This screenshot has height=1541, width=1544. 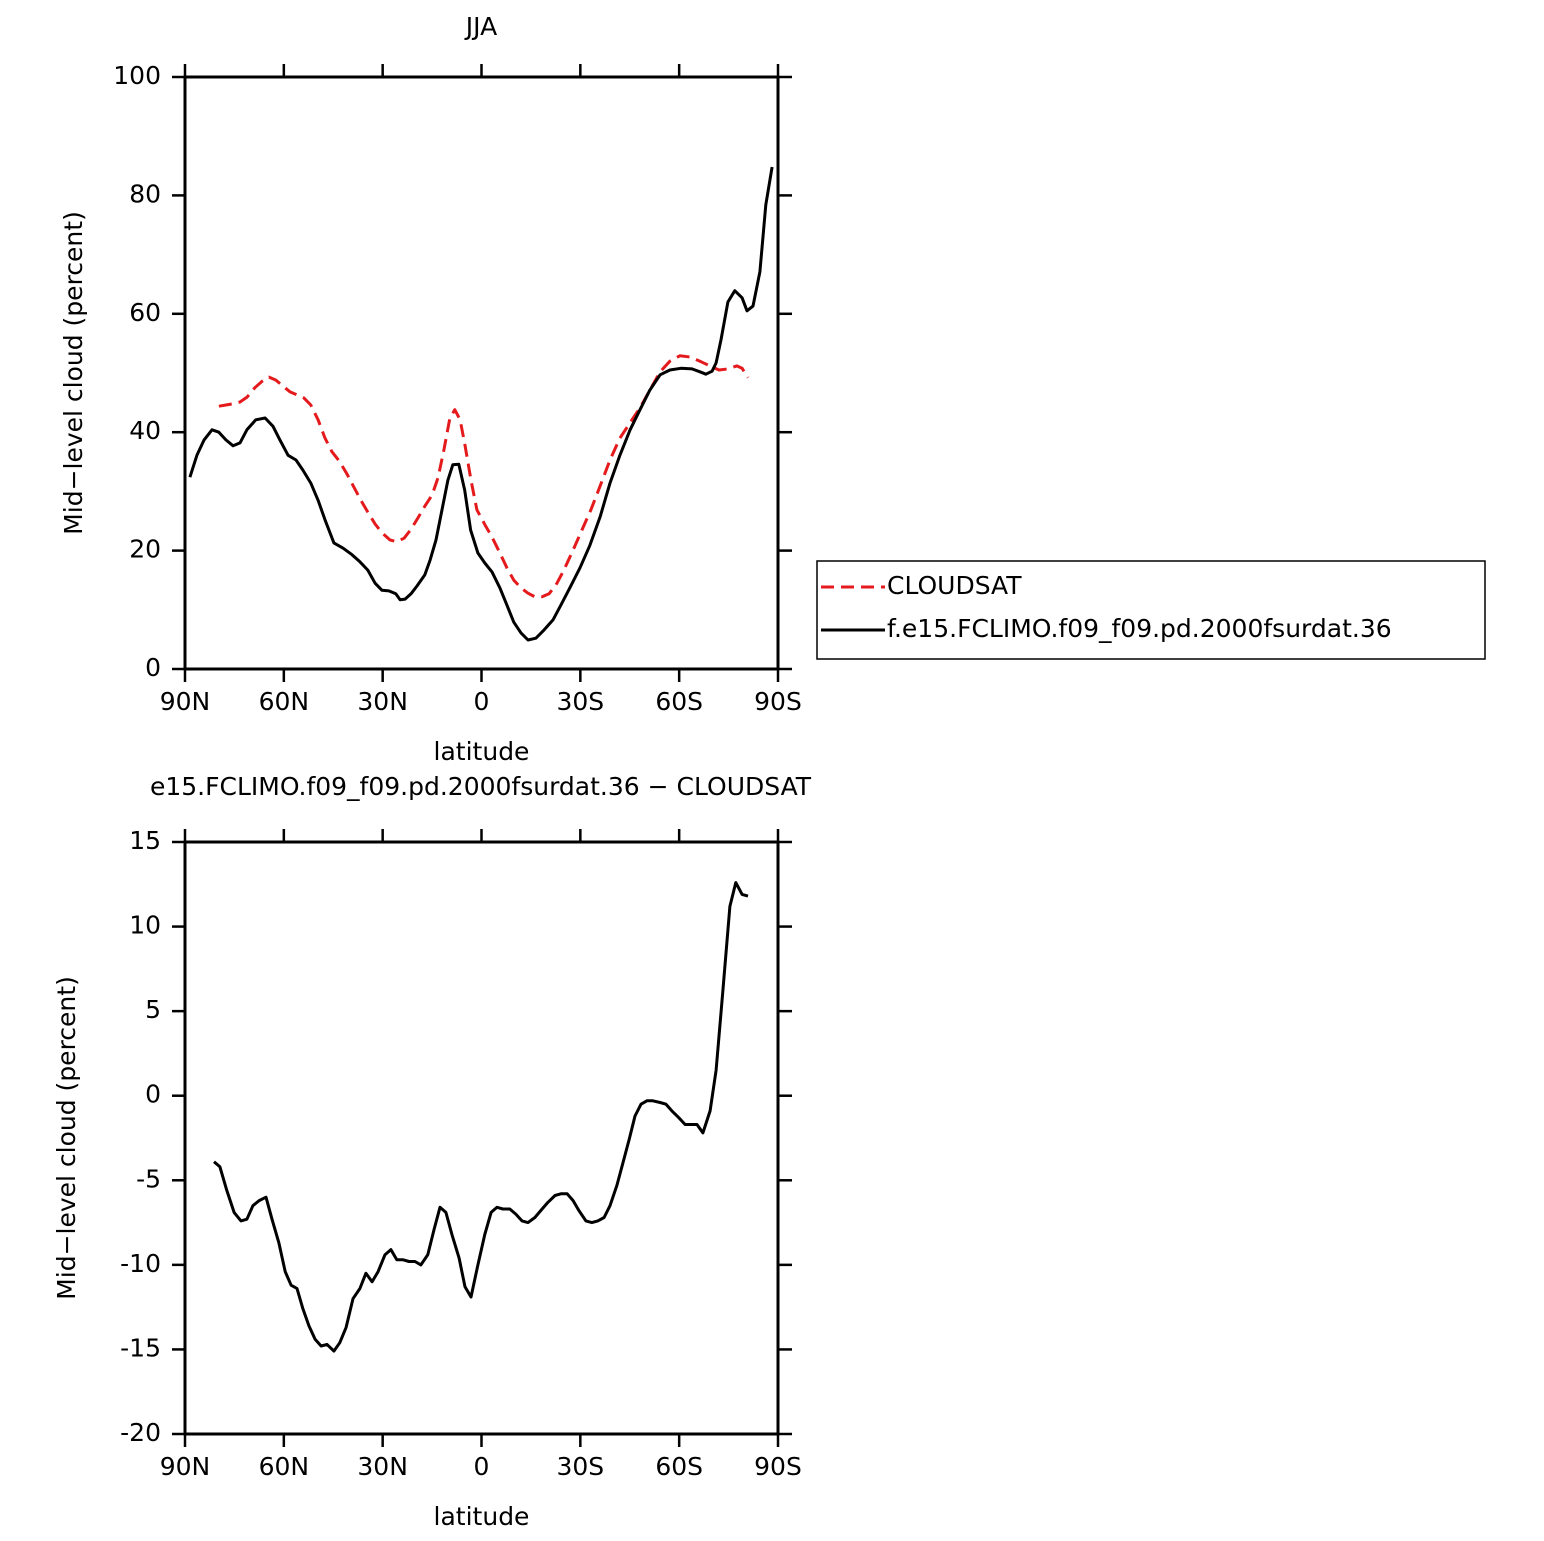 What do you see at coordinates (137, 75) in the screenshot?
I see `y-tick-label: 100` at bounding box center [137, 75].